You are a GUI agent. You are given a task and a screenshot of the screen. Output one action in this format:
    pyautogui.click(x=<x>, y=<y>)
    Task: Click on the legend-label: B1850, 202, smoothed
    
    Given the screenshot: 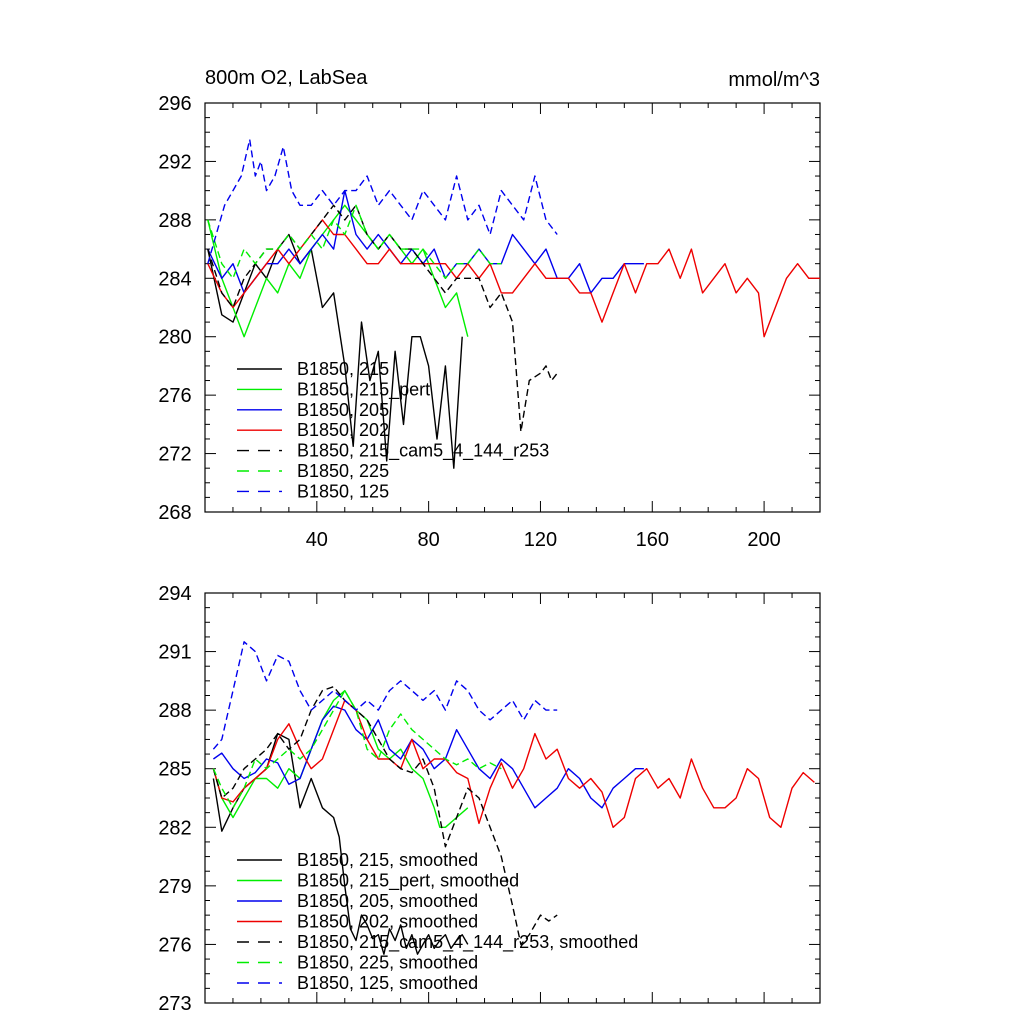 What is the action you would take?
    pyautogui.click(x=387, y=922)
    